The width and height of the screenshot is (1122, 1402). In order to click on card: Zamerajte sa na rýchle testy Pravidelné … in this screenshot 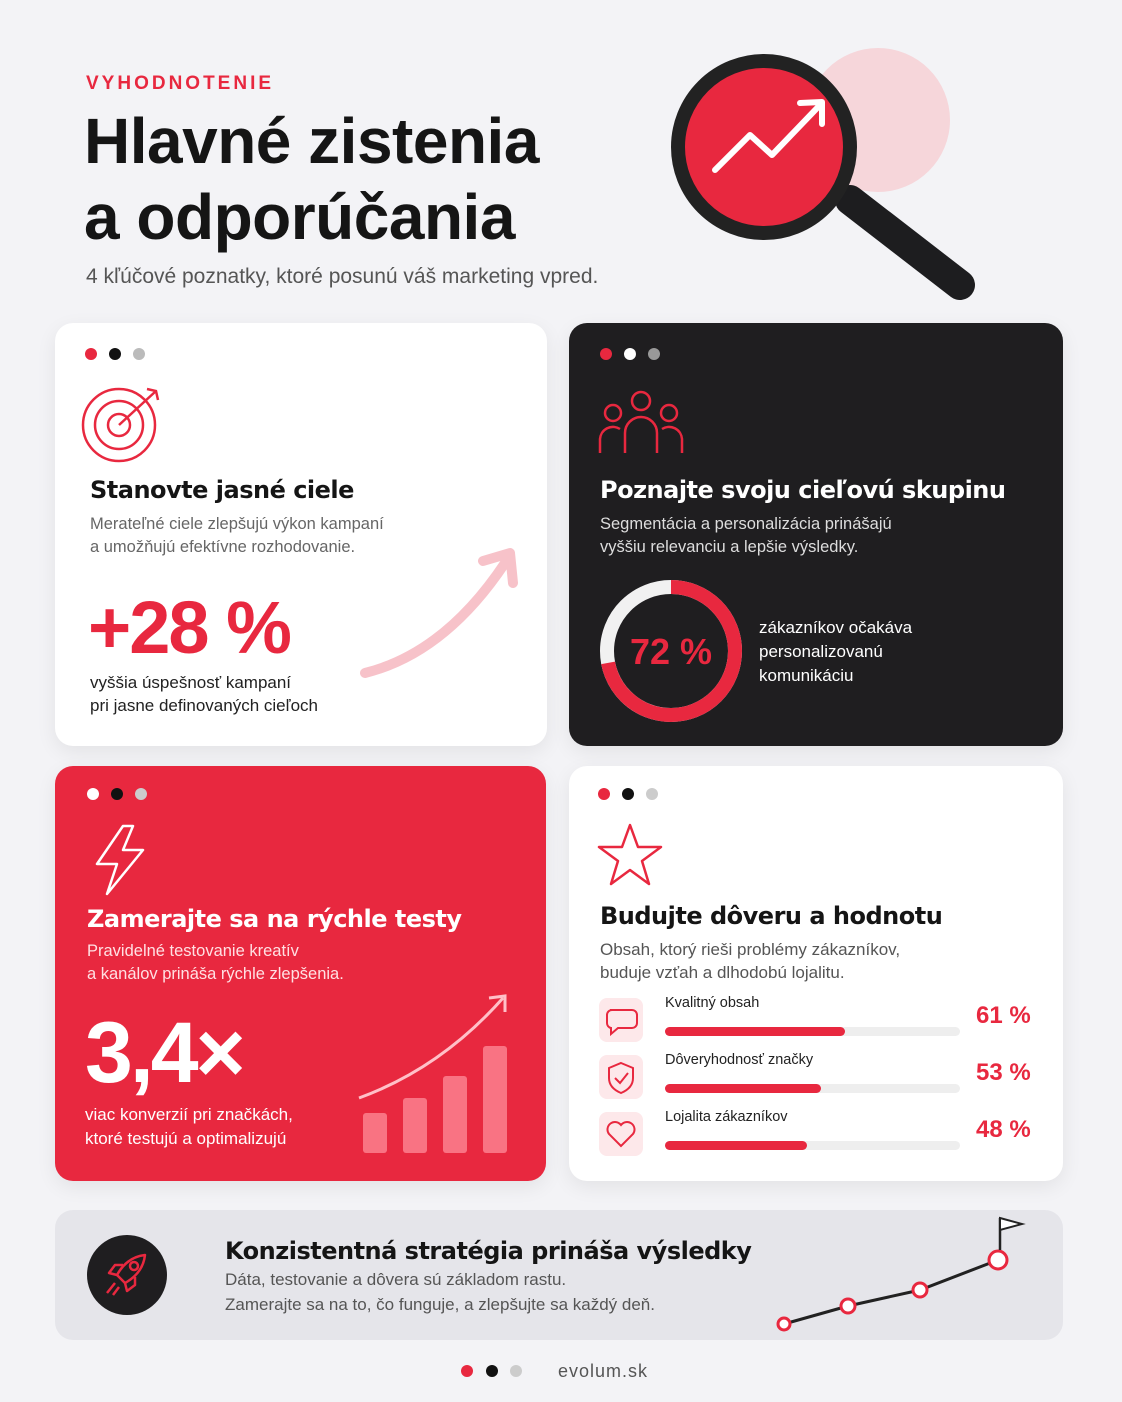, I will do `click(300, 973)`.